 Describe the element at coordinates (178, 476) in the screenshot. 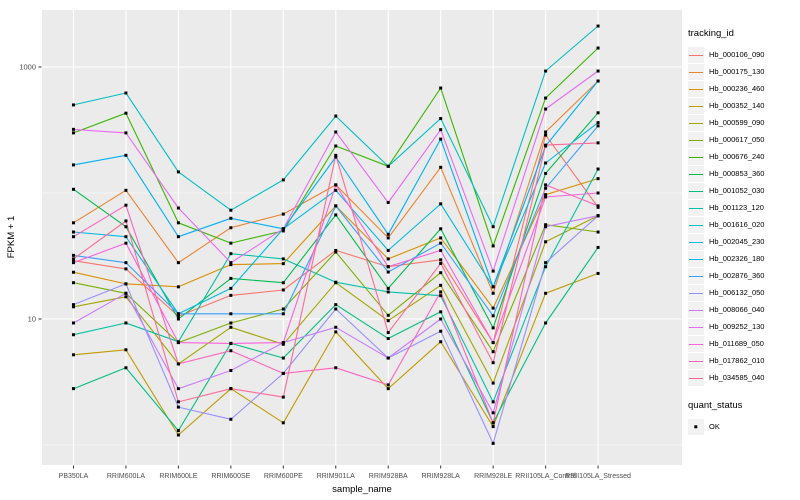

I see `x-tick-label: RRIM600LE` at that location.